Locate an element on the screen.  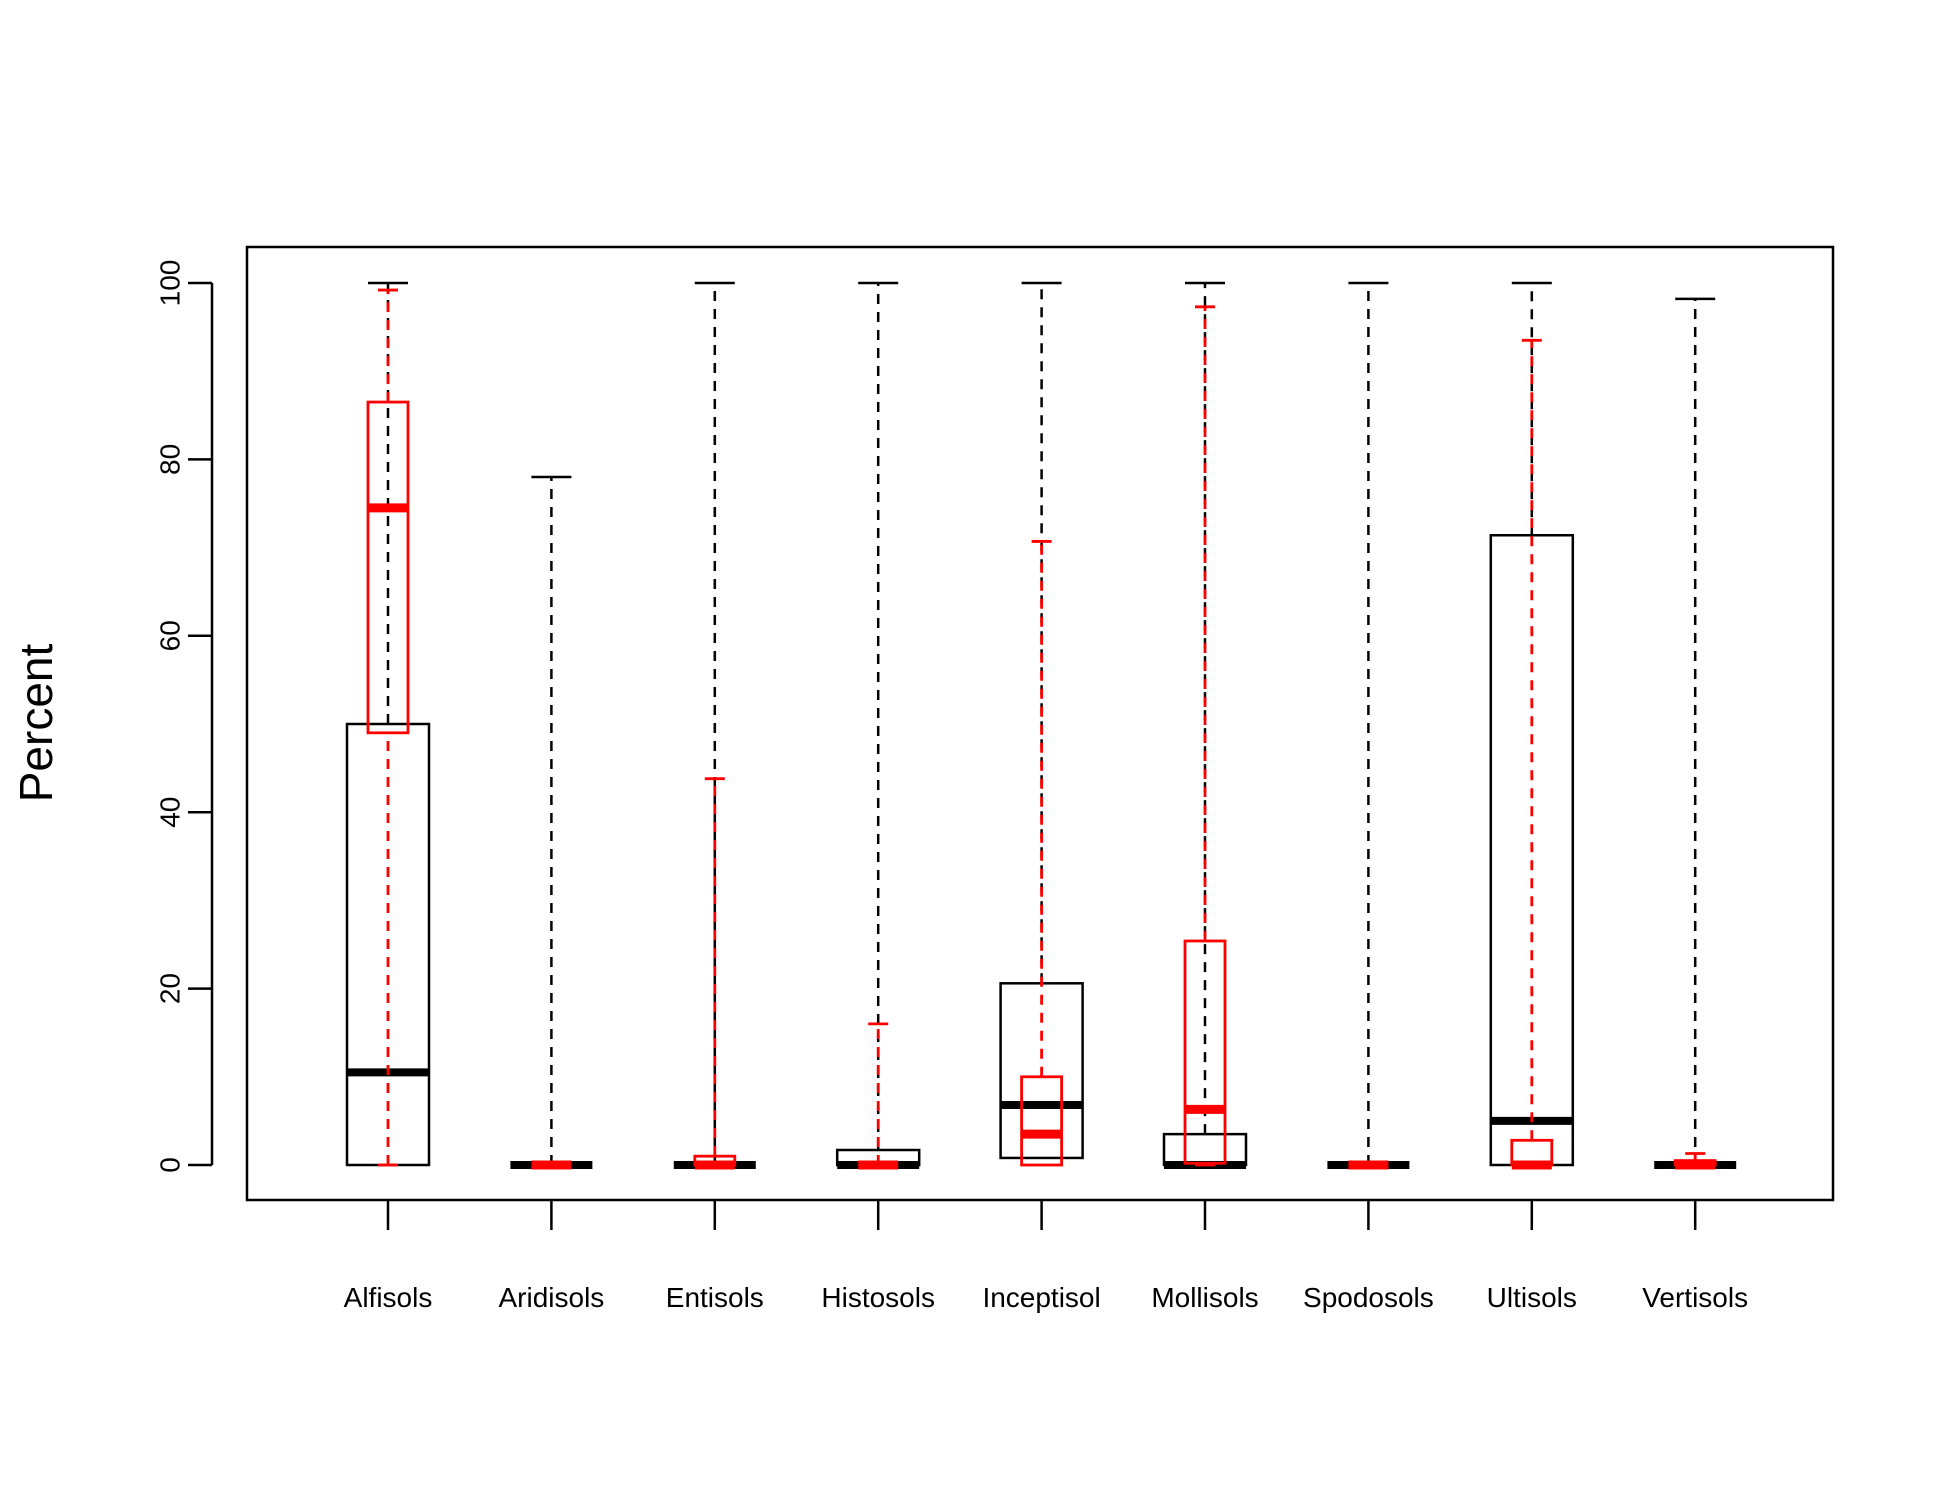
x-tick-label: Histosols is located at coordinates (878, 1297).